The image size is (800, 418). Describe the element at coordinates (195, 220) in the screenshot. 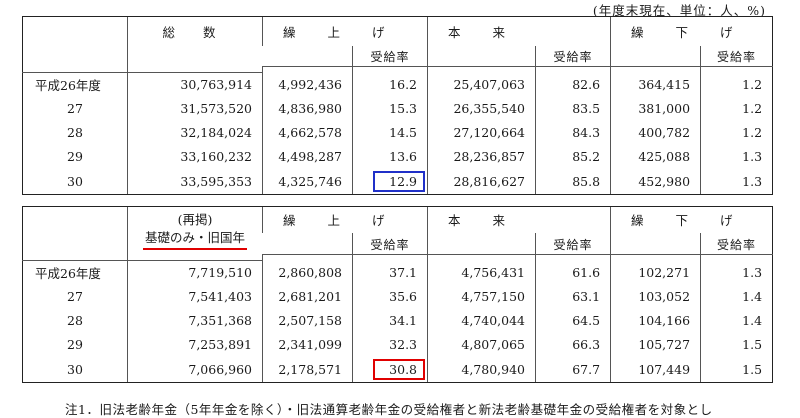

I see `saisho-label: (再掲)` at that location.